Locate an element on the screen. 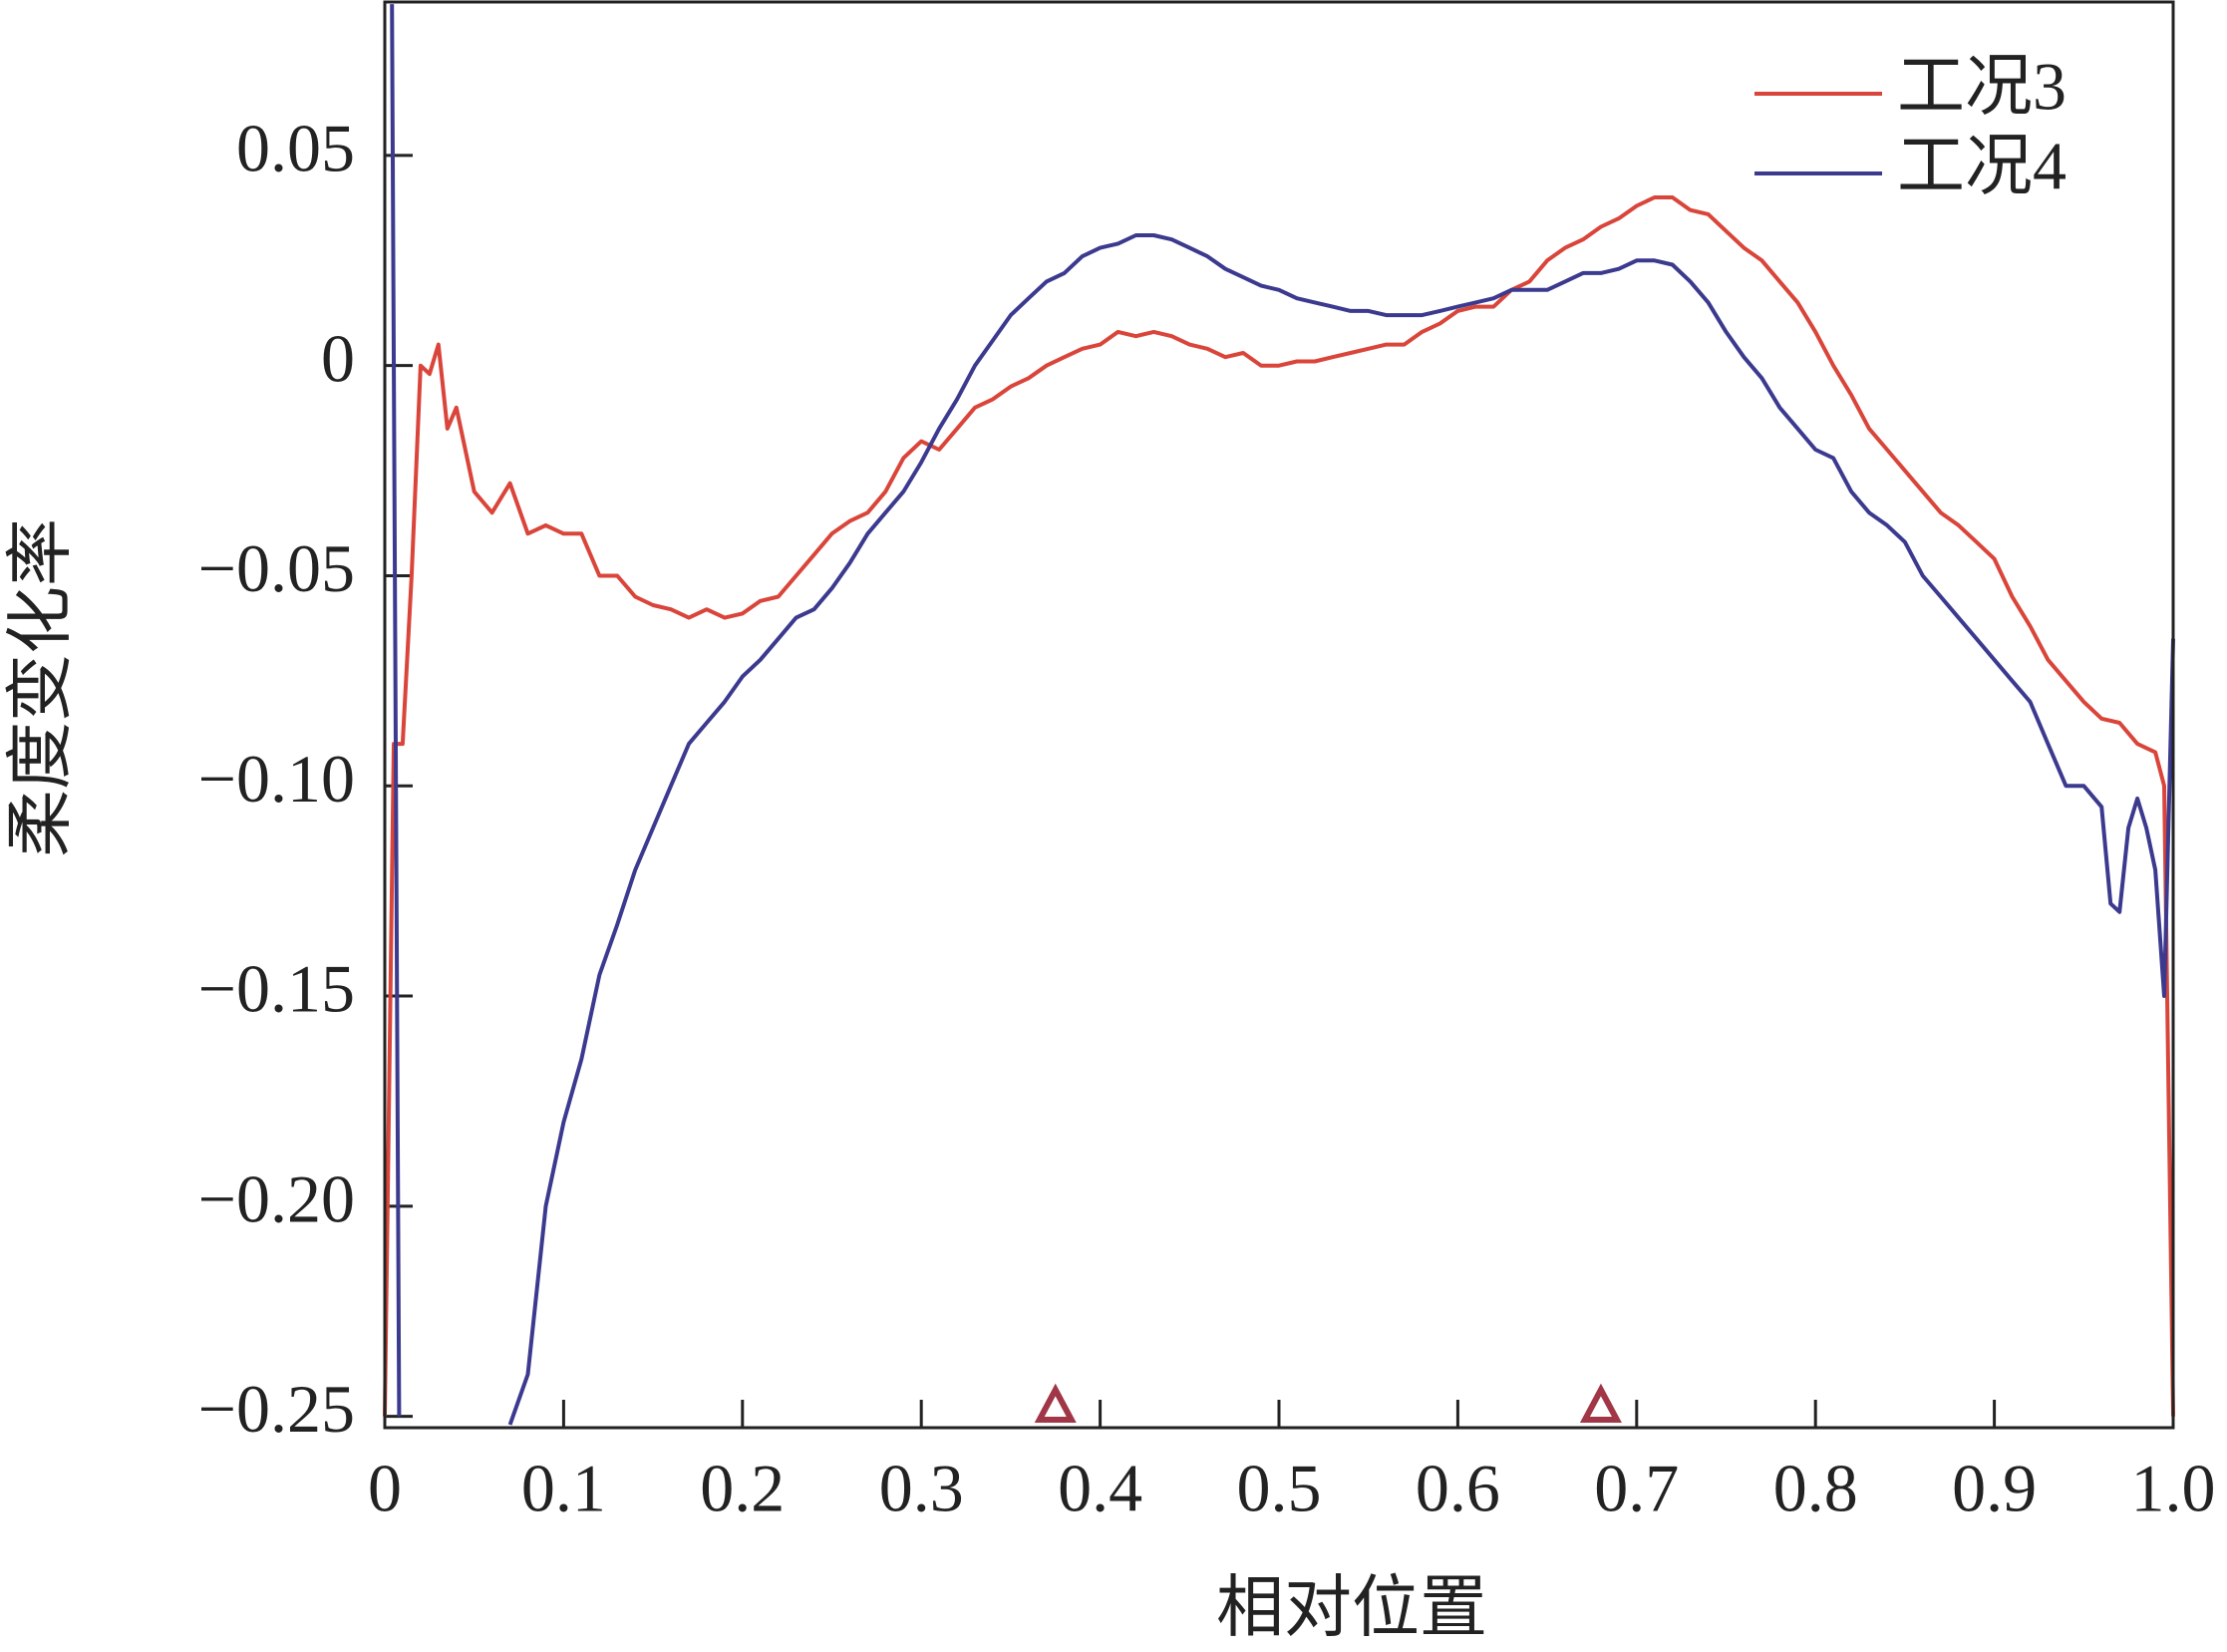 This screenshot has height=1652, width=2227. y-tick-label: −0.20 is located at coordinates (276, 1198).